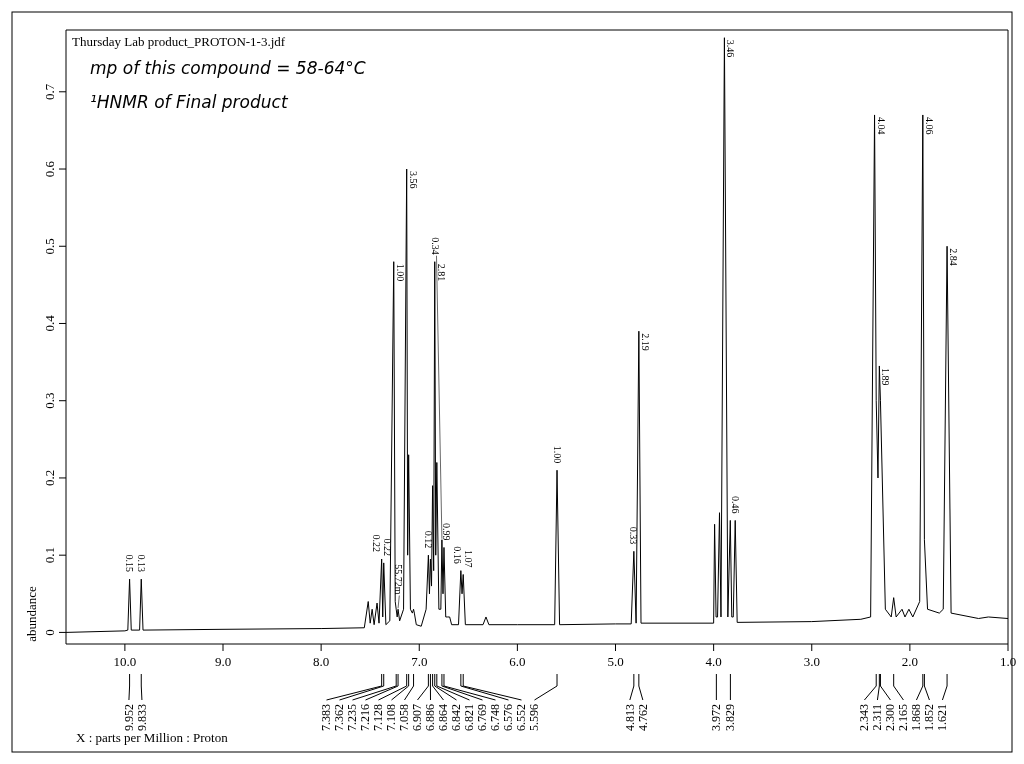 This screenshot has height=764, width=1024. What do you see at coordinates (326, 717) in the screenshot?
I see `annotation: 7.383` at bounding box center [326, 717].